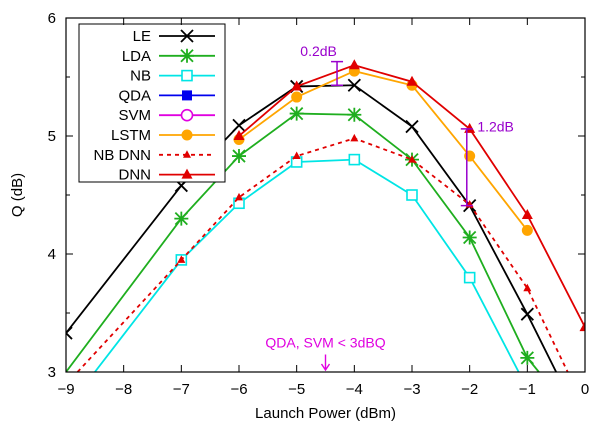 This screenshot has height=430, width=615. What do you see at coordinates (134, 115) in the screenshot?
I see `legend-label-svm: SVM` at bounding box center [134, 115].